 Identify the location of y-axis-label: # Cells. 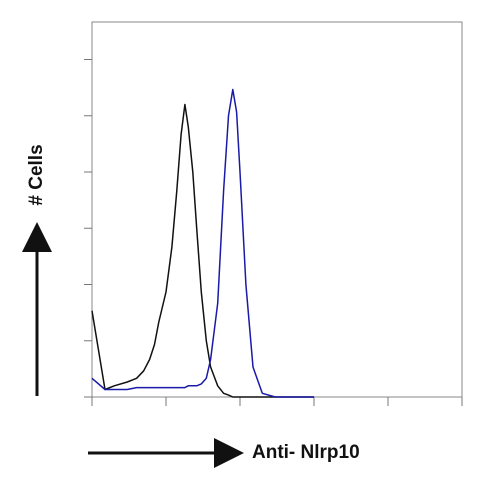
(36, 174).